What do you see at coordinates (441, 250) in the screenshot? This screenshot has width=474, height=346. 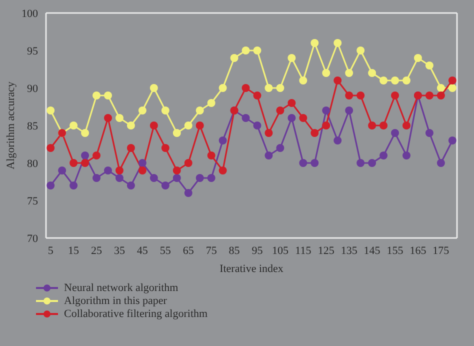 I see `x-tick-label: 175` at bounding box center [441, 250].